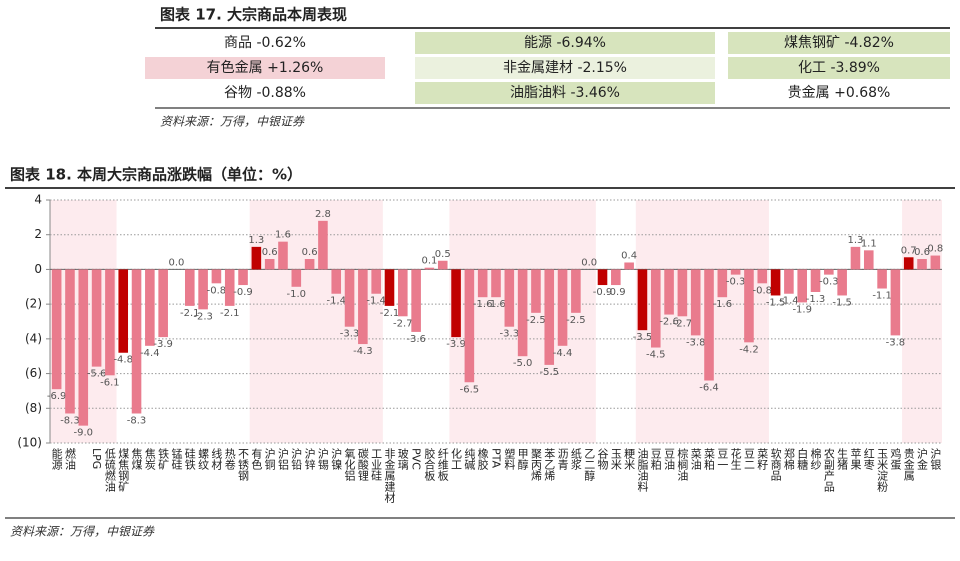 This screenshot has height=561, width=960. I want to click on x-tick-label: 豆粕, so click(655, 459).